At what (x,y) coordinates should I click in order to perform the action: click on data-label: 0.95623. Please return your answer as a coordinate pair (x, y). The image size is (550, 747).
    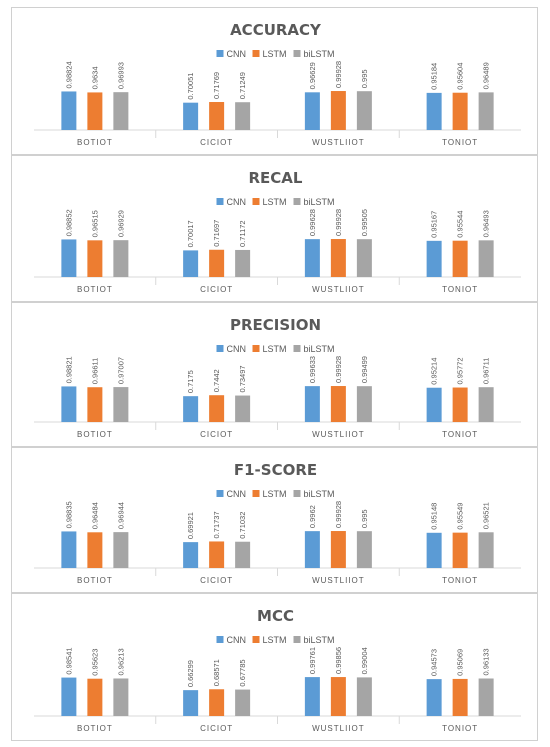
    Looking at the image, I should click on (94, 662).